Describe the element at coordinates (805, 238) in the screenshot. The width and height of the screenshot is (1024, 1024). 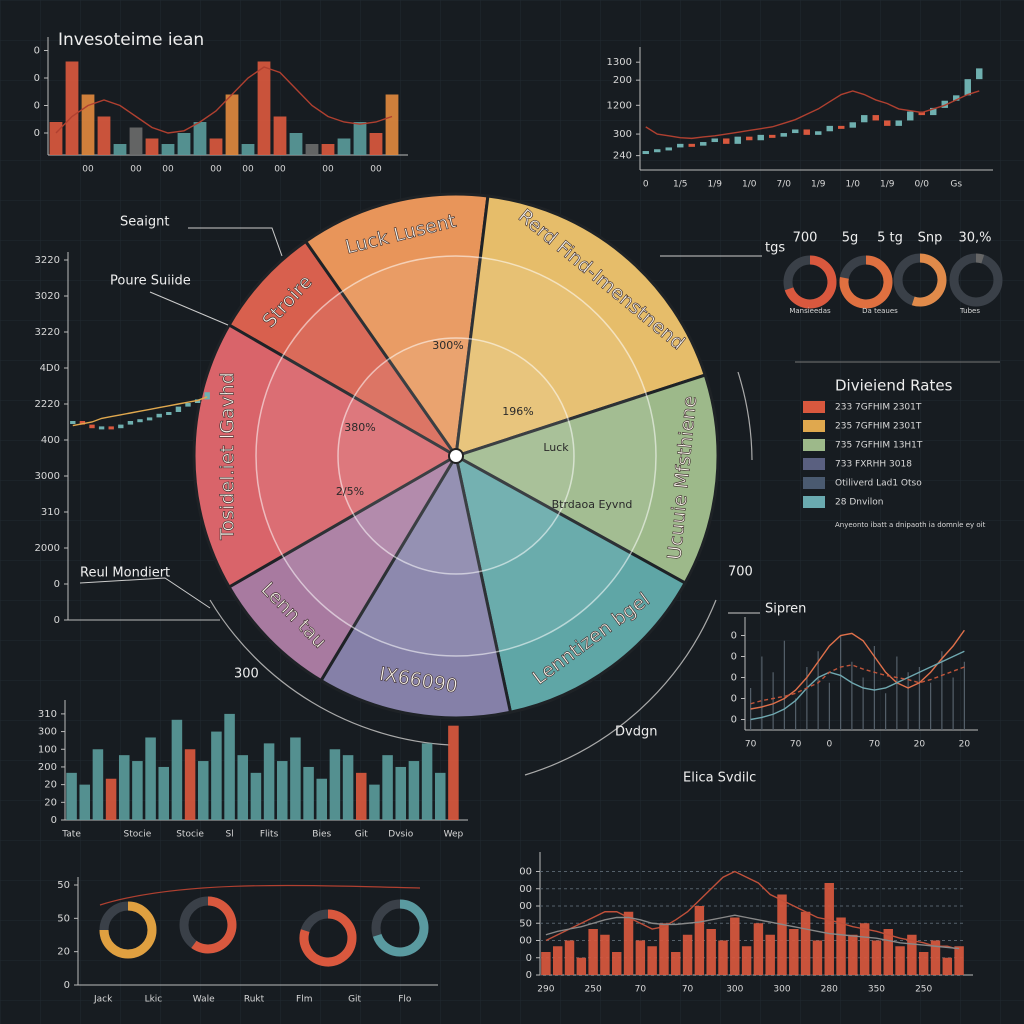
I see `donut-header: 700` at that location.